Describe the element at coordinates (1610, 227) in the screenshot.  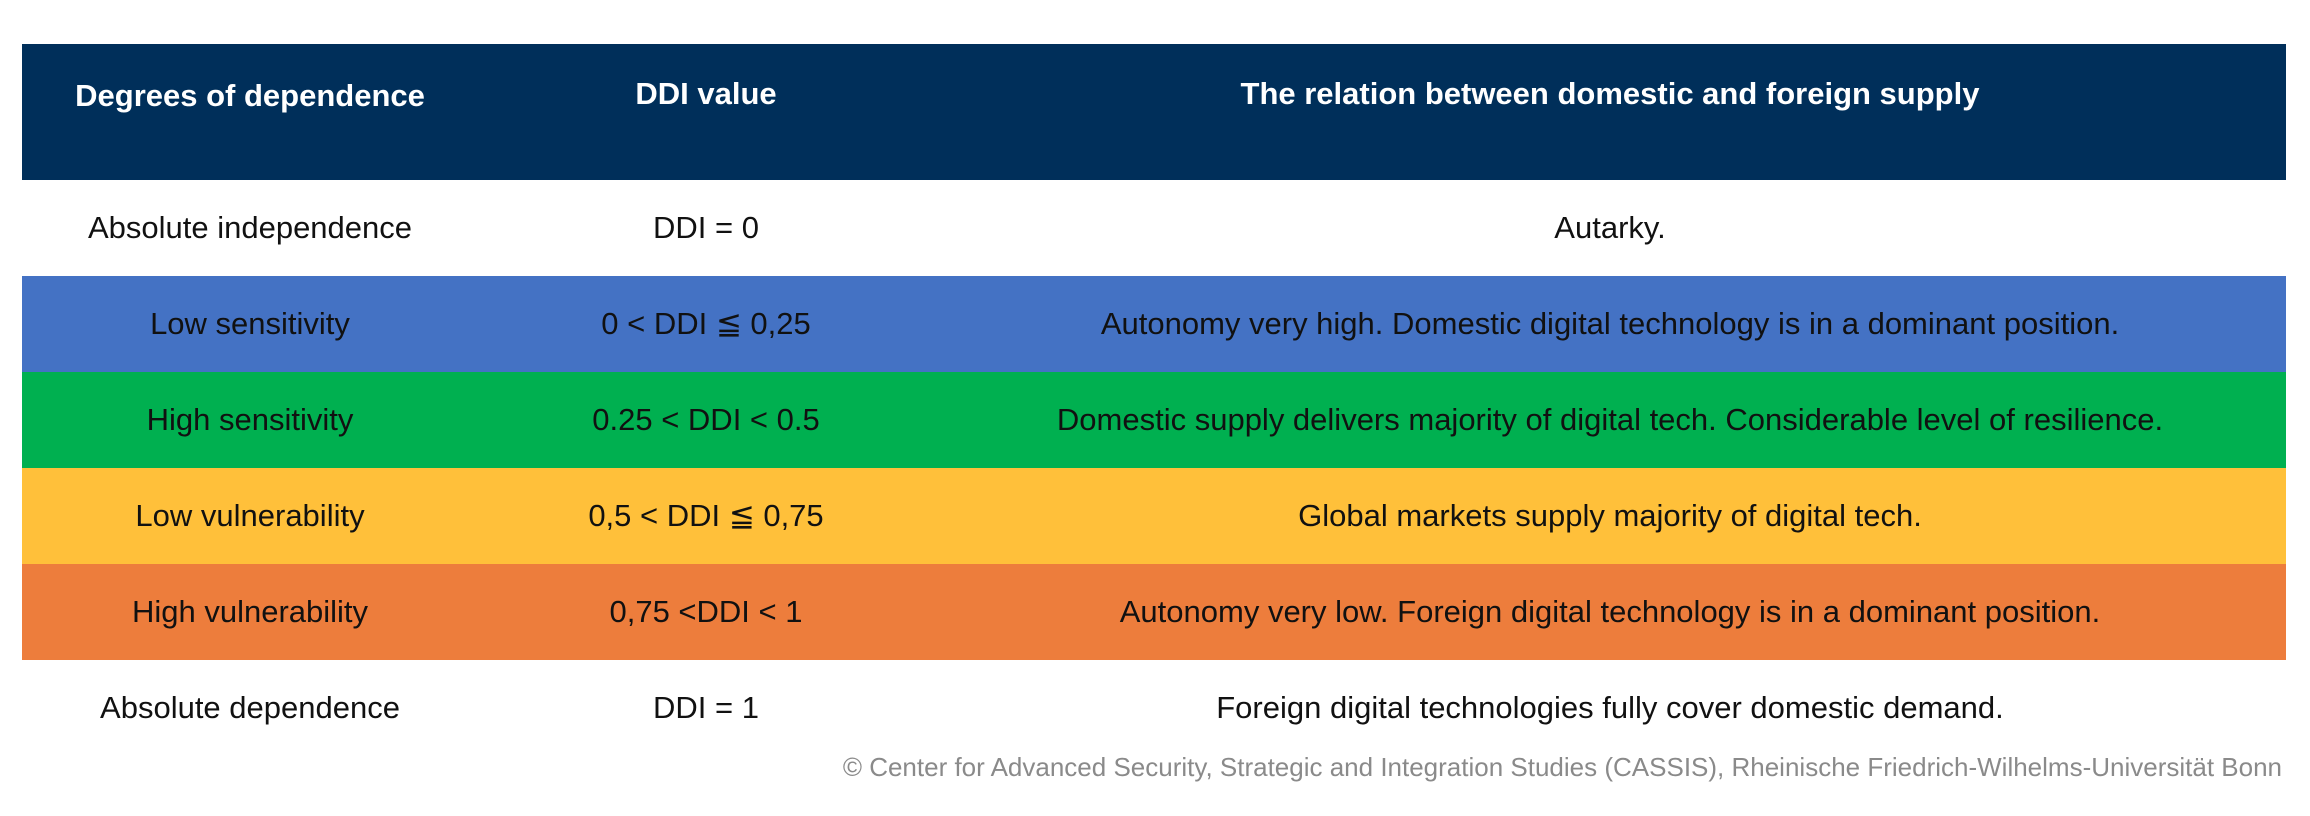
I see `relation-cell: Autarky.` at that location.